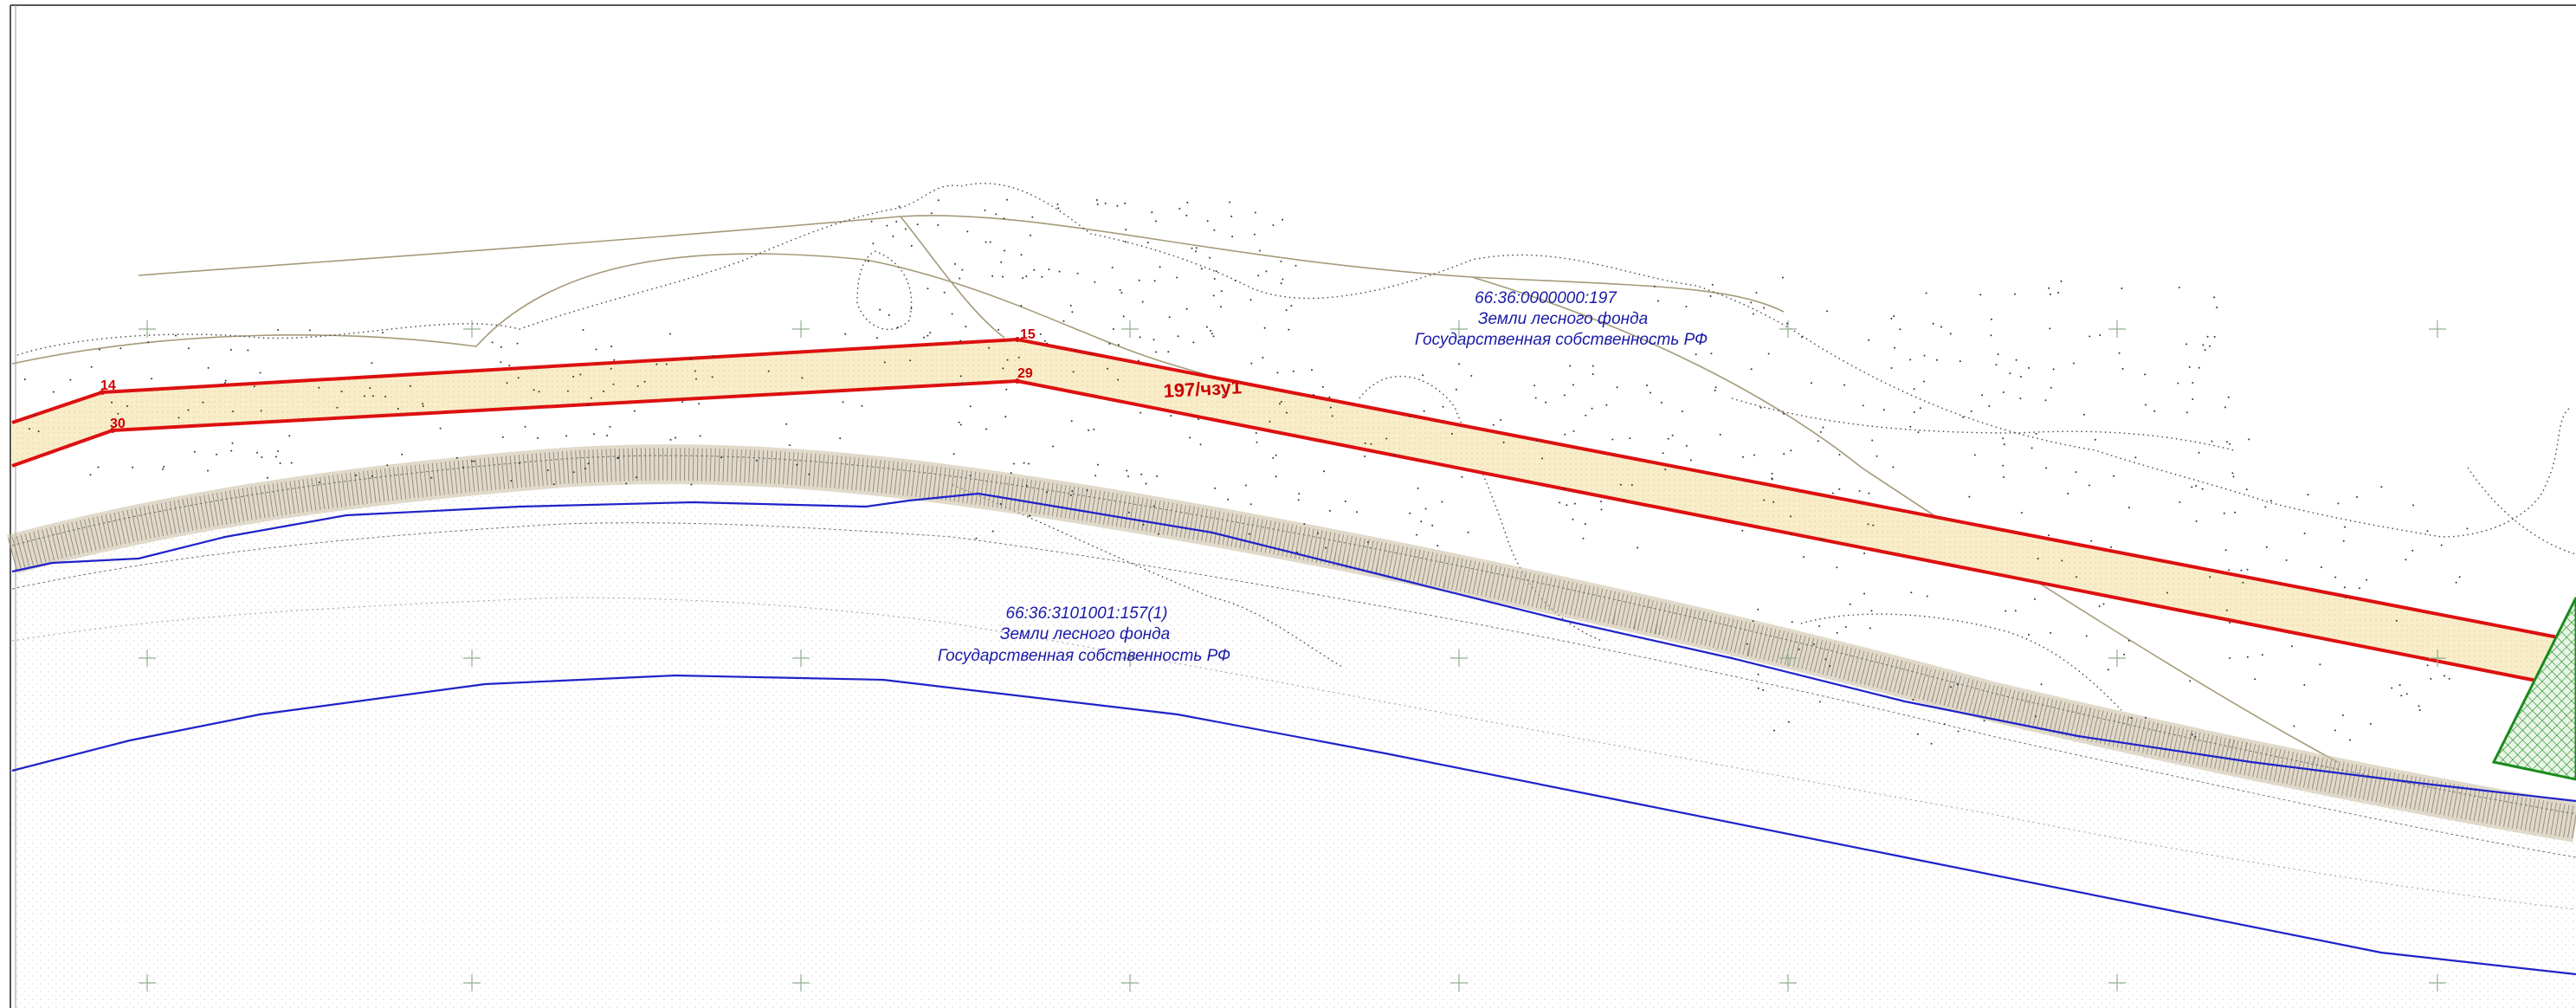 The width and height of the screenshot is (2576, 1008). Describe the element at coordinates (1561, 340) in the screenshot. I see `parcel-197-ownership: Государственная собственность РФ` at that location.